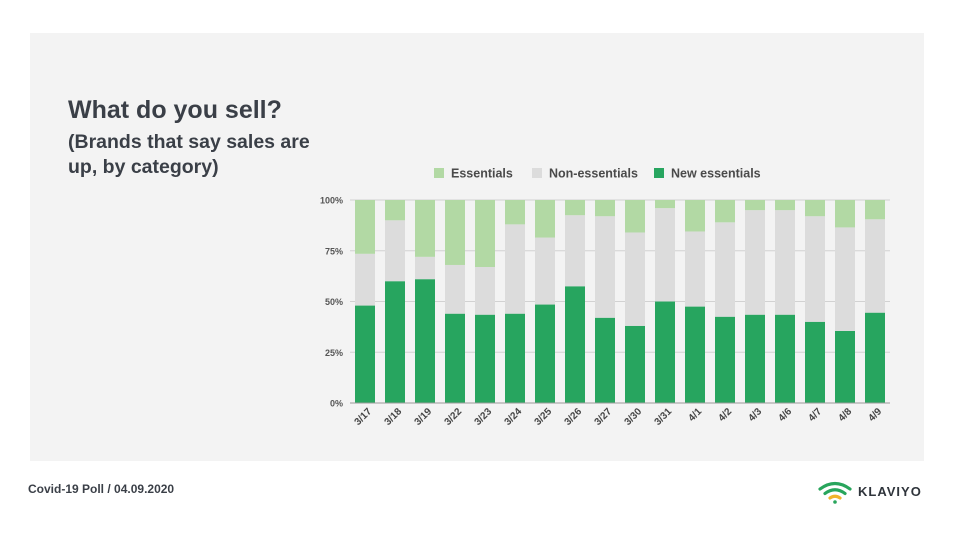 The height and width of the screenshot is (540, 960). I want to click on y-tick-label: 100%, so click(331, 201).